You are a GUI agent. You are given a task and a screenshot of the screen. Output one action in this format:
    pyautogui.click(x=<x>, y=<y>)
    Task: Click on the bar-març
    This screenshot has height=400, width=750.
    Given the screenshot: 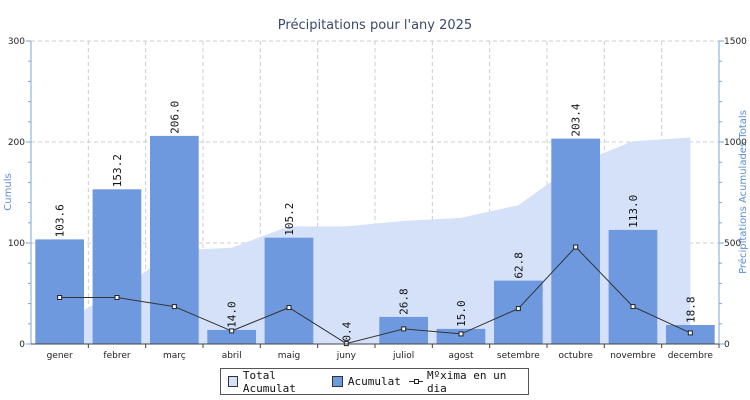 What is the action you would take?
    pyautogui.click(x=174, y=239)
    